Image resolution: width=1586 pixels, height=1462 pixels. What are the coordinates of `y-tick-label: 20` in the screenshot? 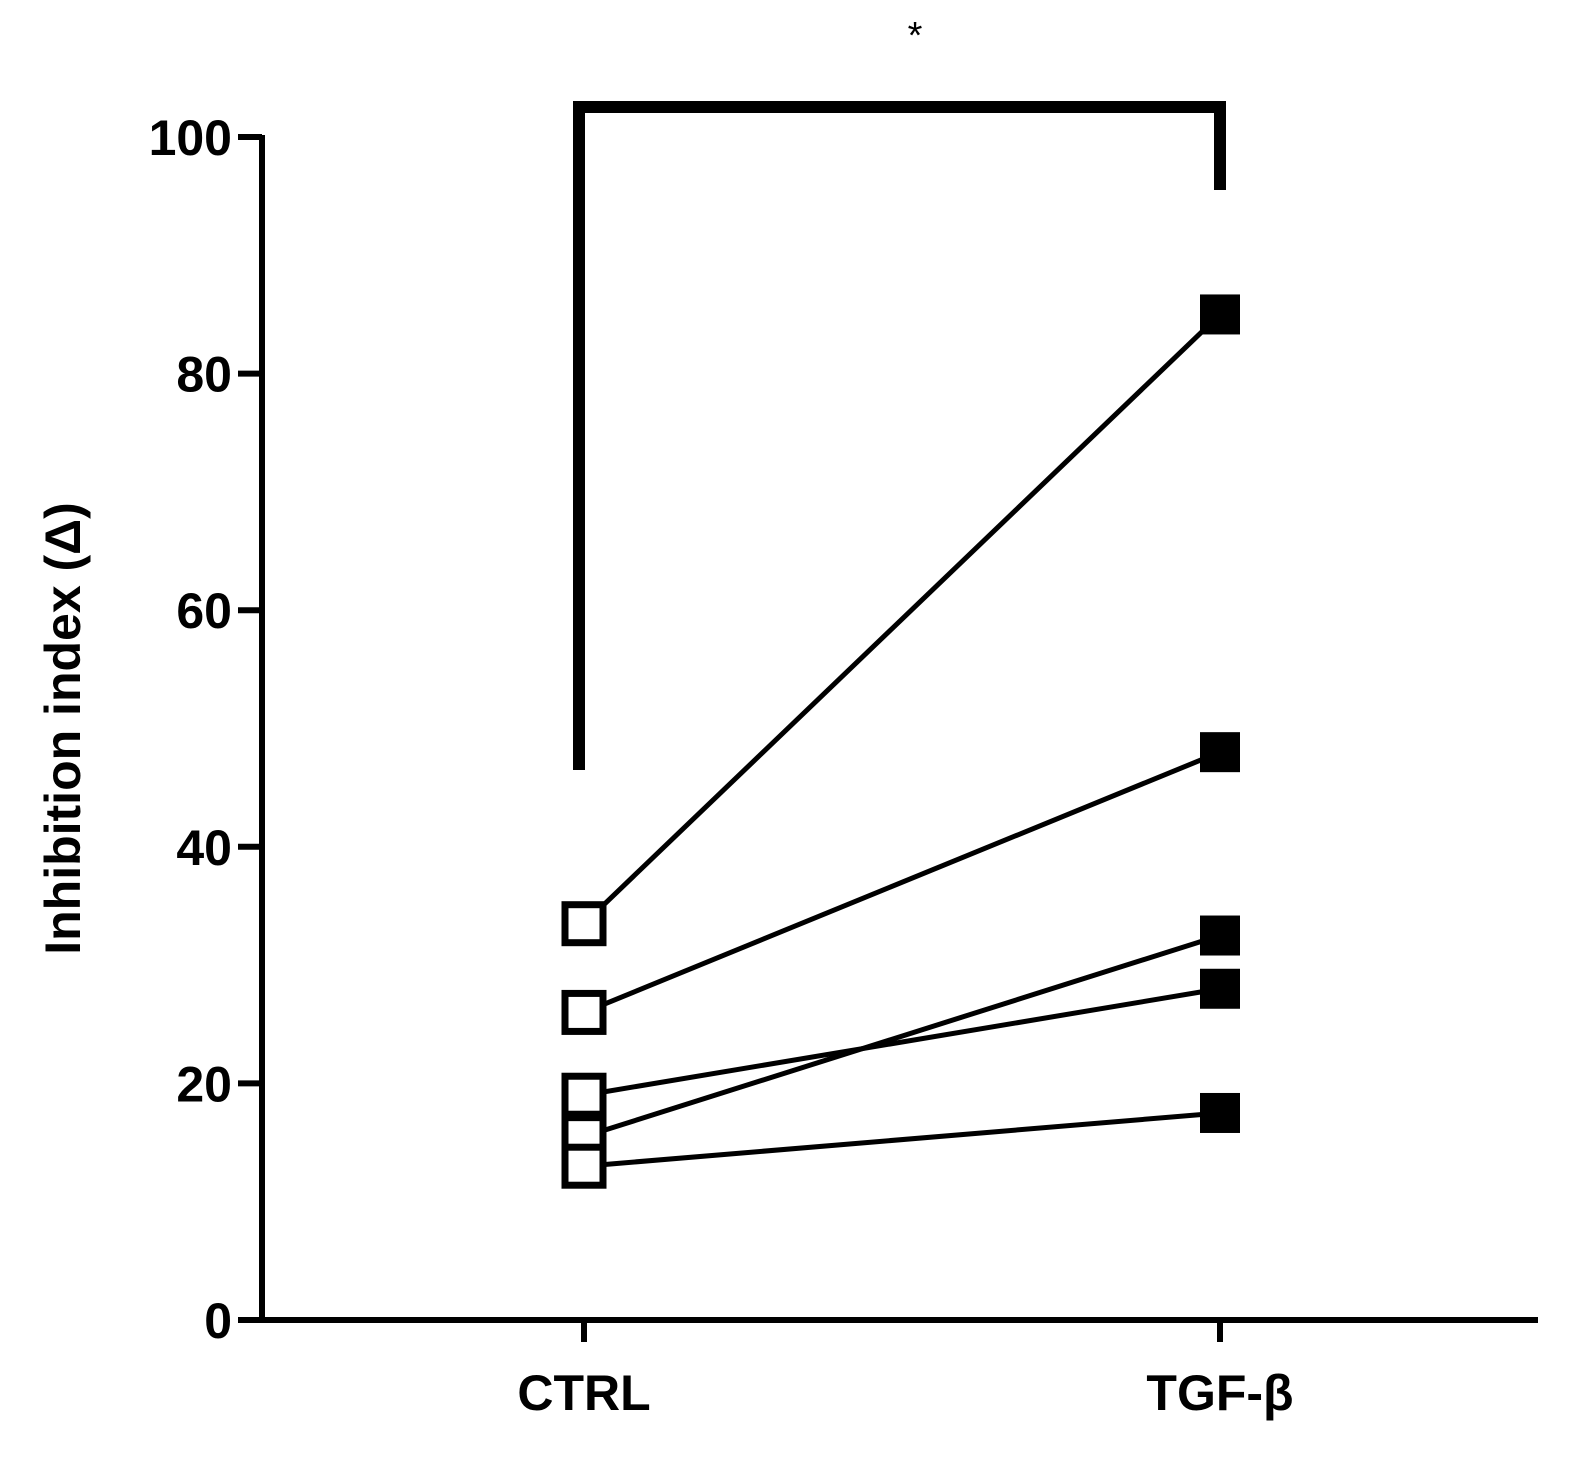 It's located at (204, 1084).